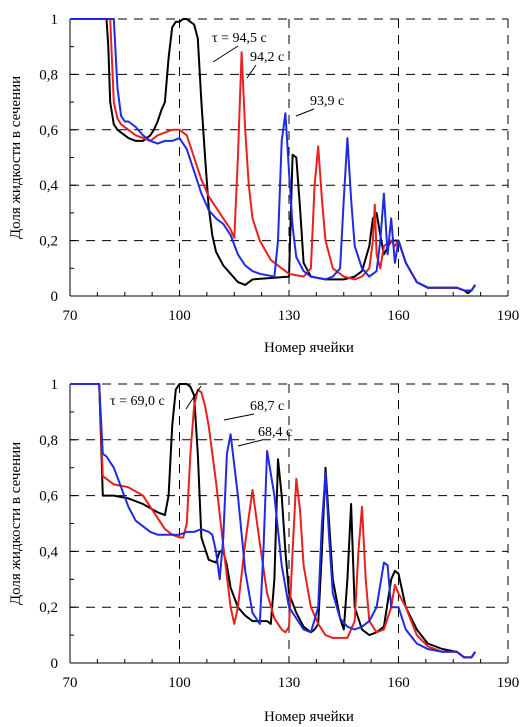 The width and height of the screenshot is (524, 727). I want to click on annotation-label: 68,7 с, so click(267, 406).